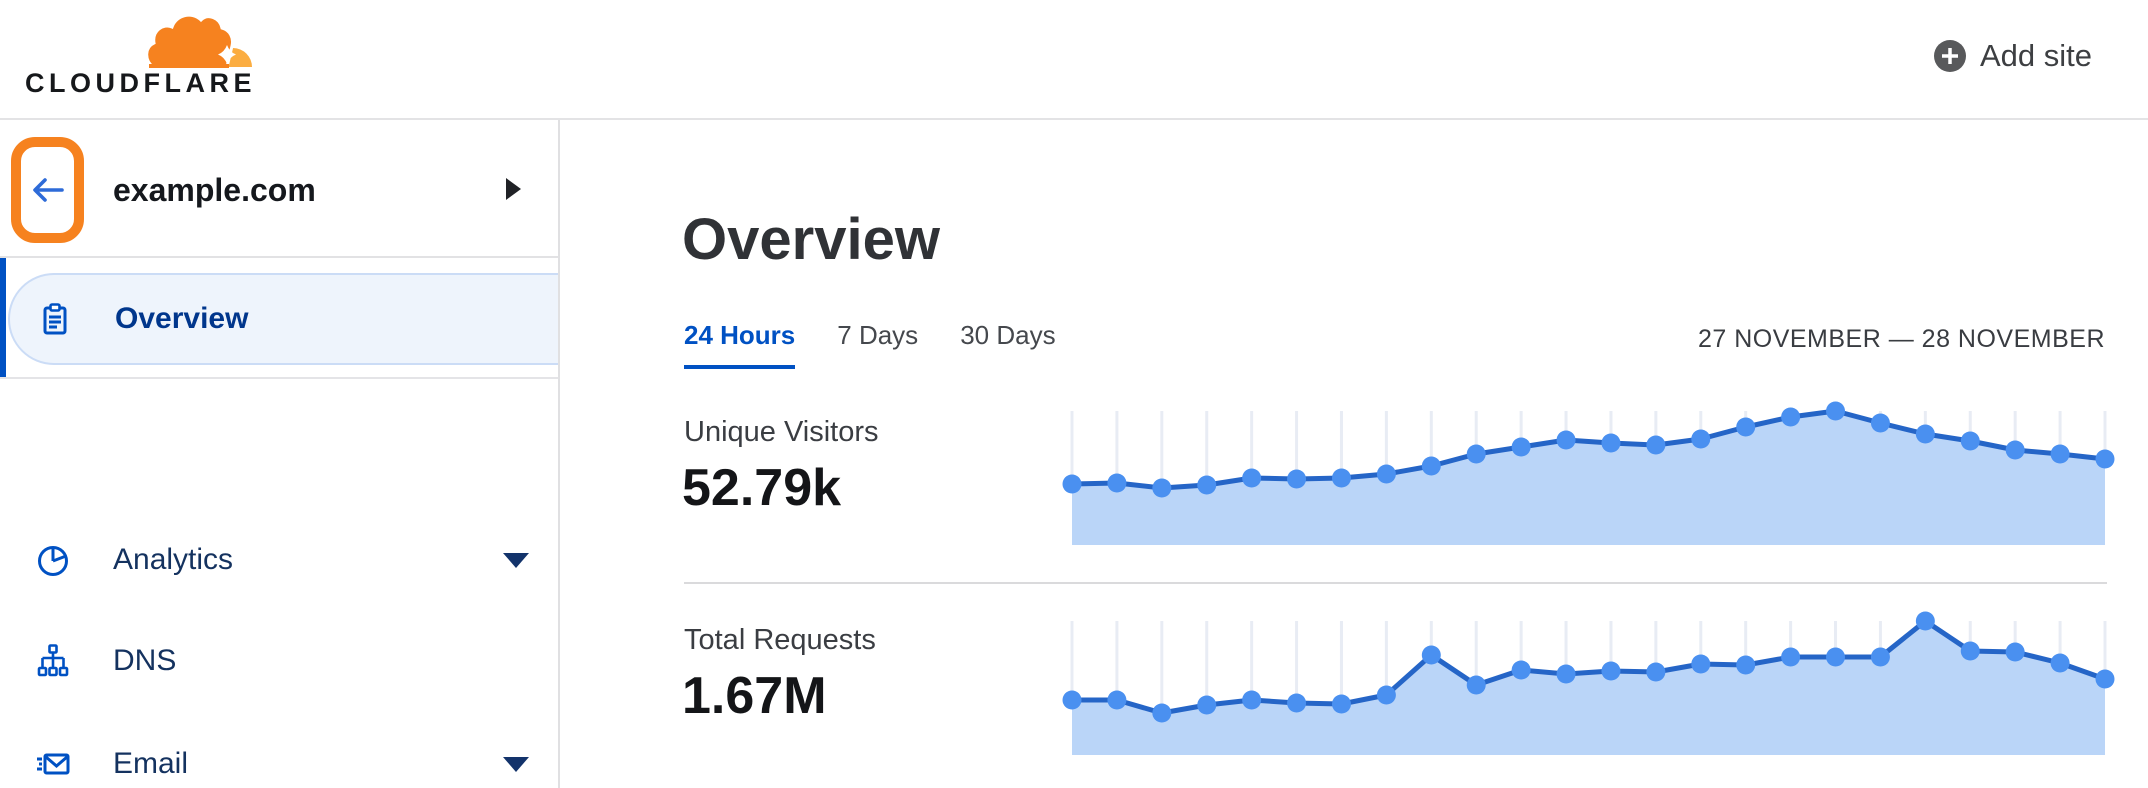  Describe the element at coordinates (173, 559) in the screenshot. I see `sidebar-item-label: Analytics` at that location.